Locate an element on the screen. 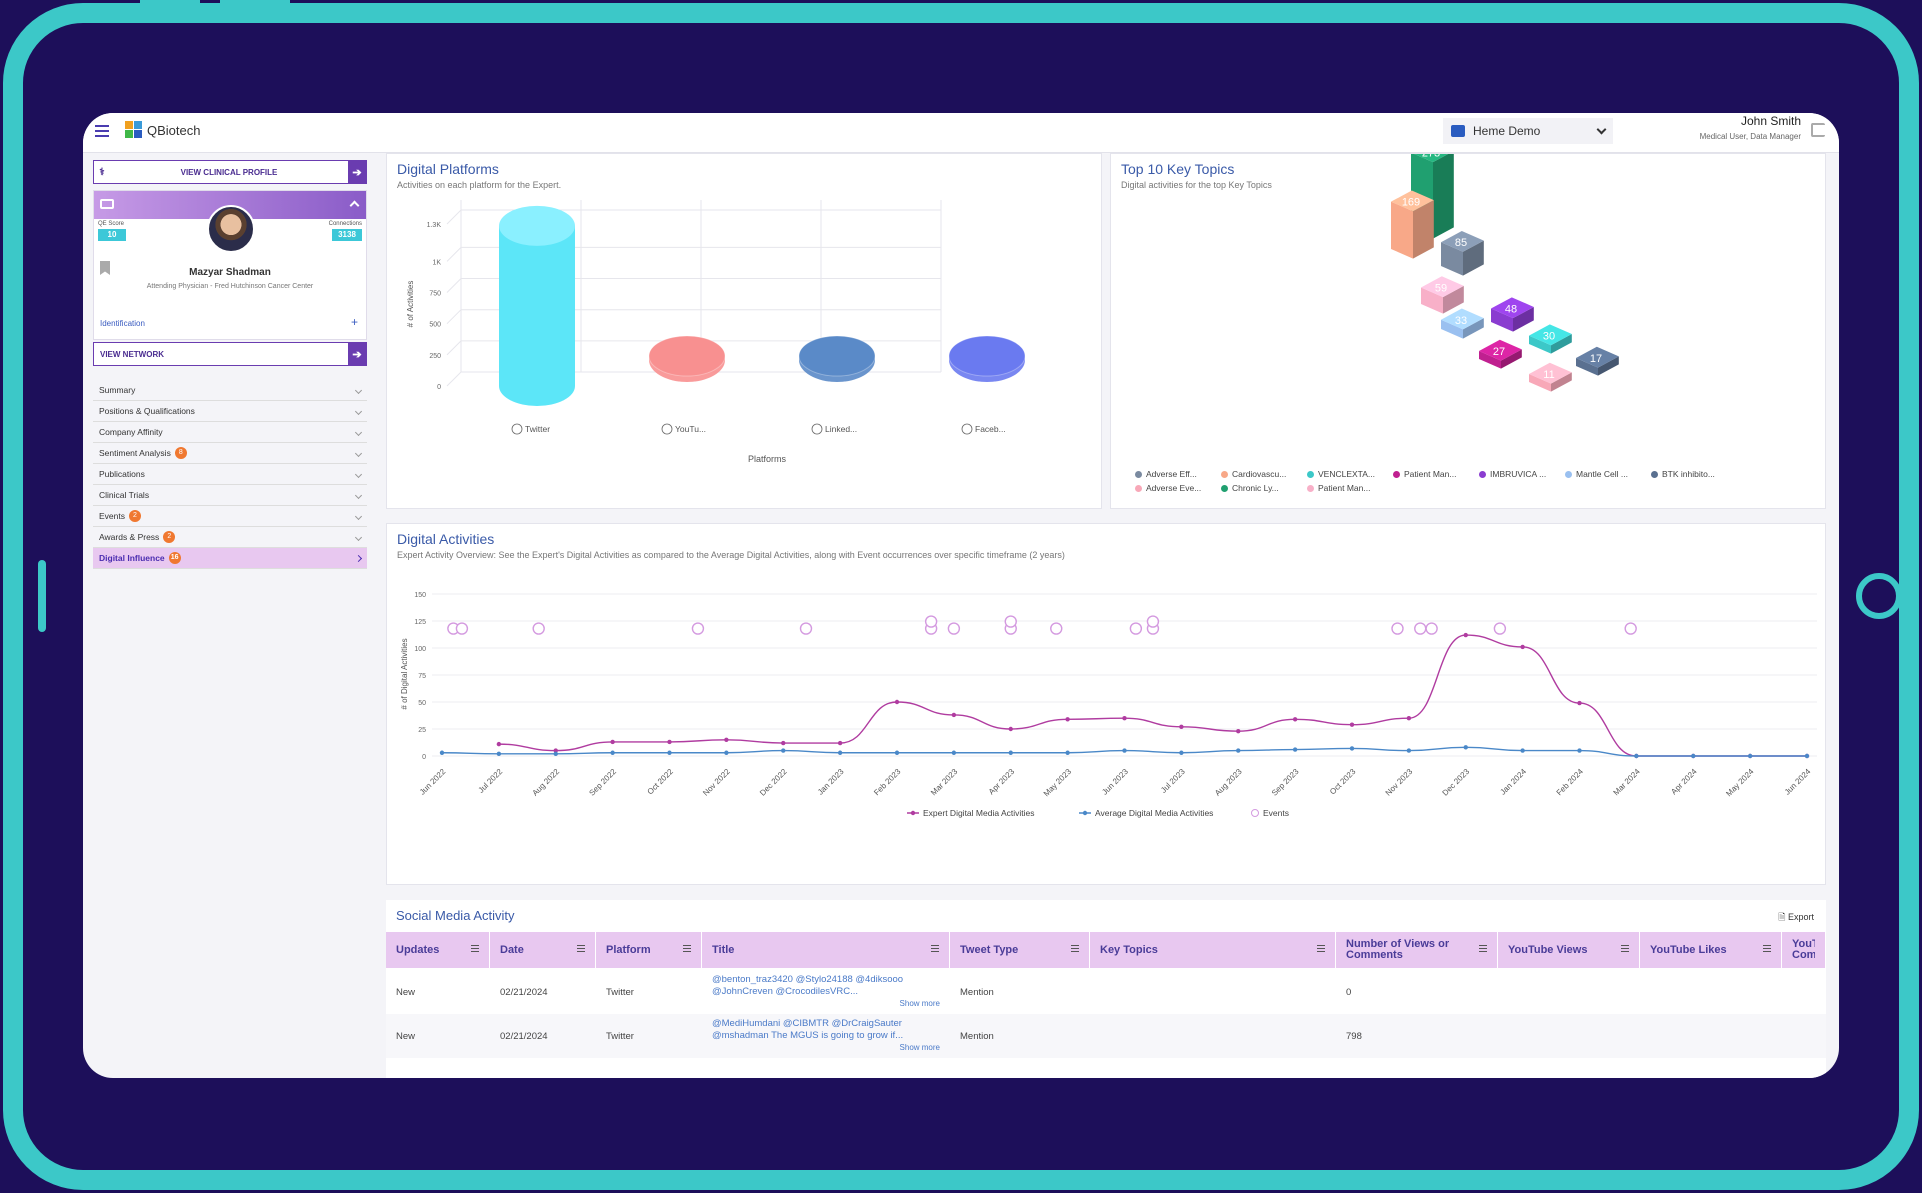 The width and height of the screenshot is (1922, 1193). column-header: YouTube Likes is located at coordinates (1711, 950).